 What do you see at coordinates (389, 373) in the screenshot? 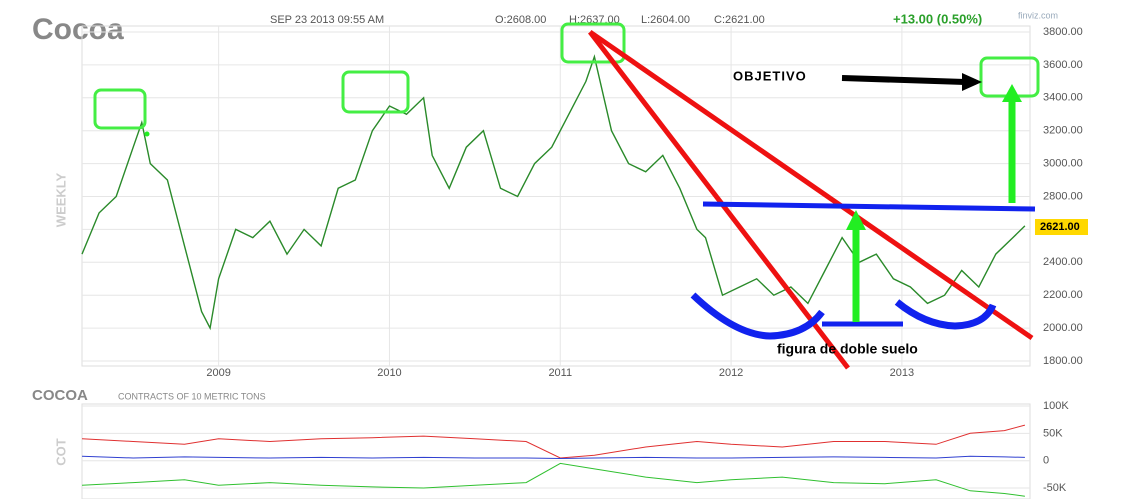
I see `x-tick-label: 2010` at bounding box center [389, 373].